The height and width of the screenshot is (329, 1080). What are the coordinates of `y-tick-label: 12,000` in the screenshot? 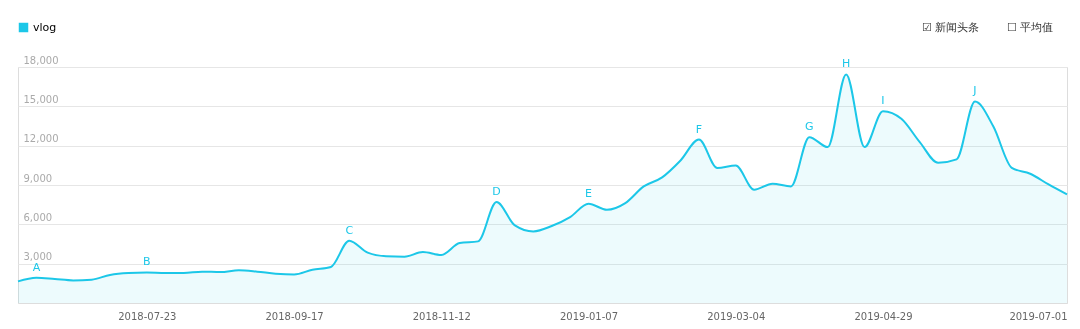 It's located at (41, 139).